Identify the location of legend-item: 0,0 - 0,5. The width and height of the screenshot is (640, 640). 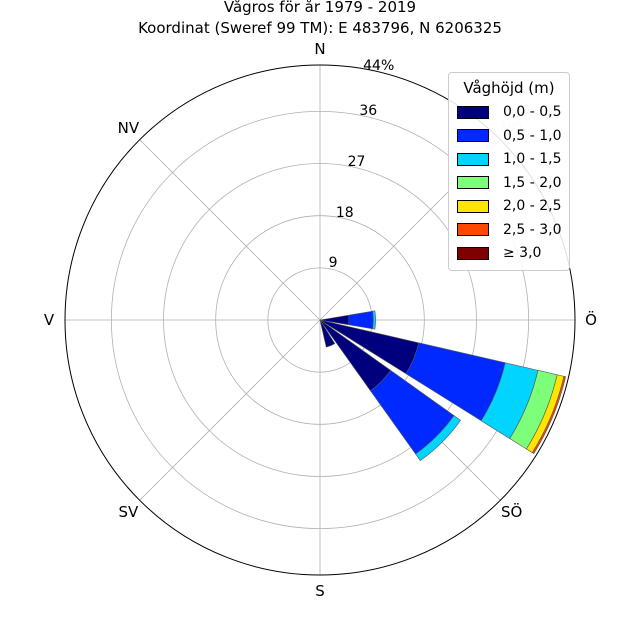
(509, 112).